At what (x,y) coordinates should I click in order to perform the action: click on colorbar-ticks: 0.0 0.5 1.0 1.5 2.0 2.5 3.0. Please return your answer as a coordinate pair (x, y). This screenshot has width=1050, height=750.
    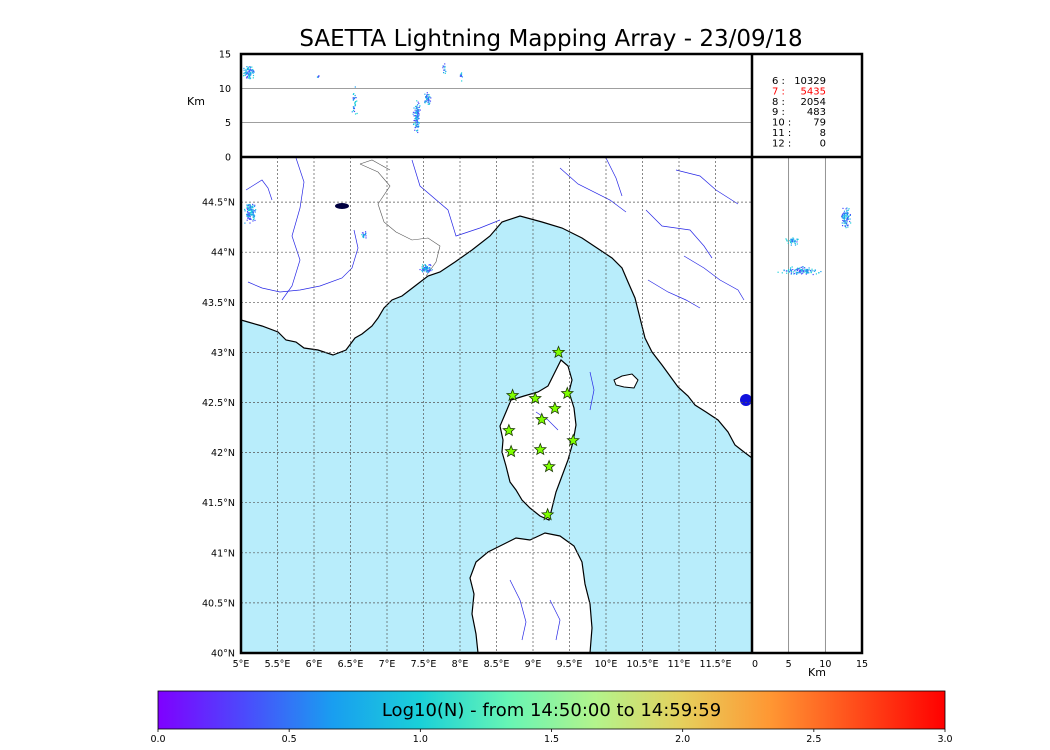
    Looking at the image, I should click on (551, 737).